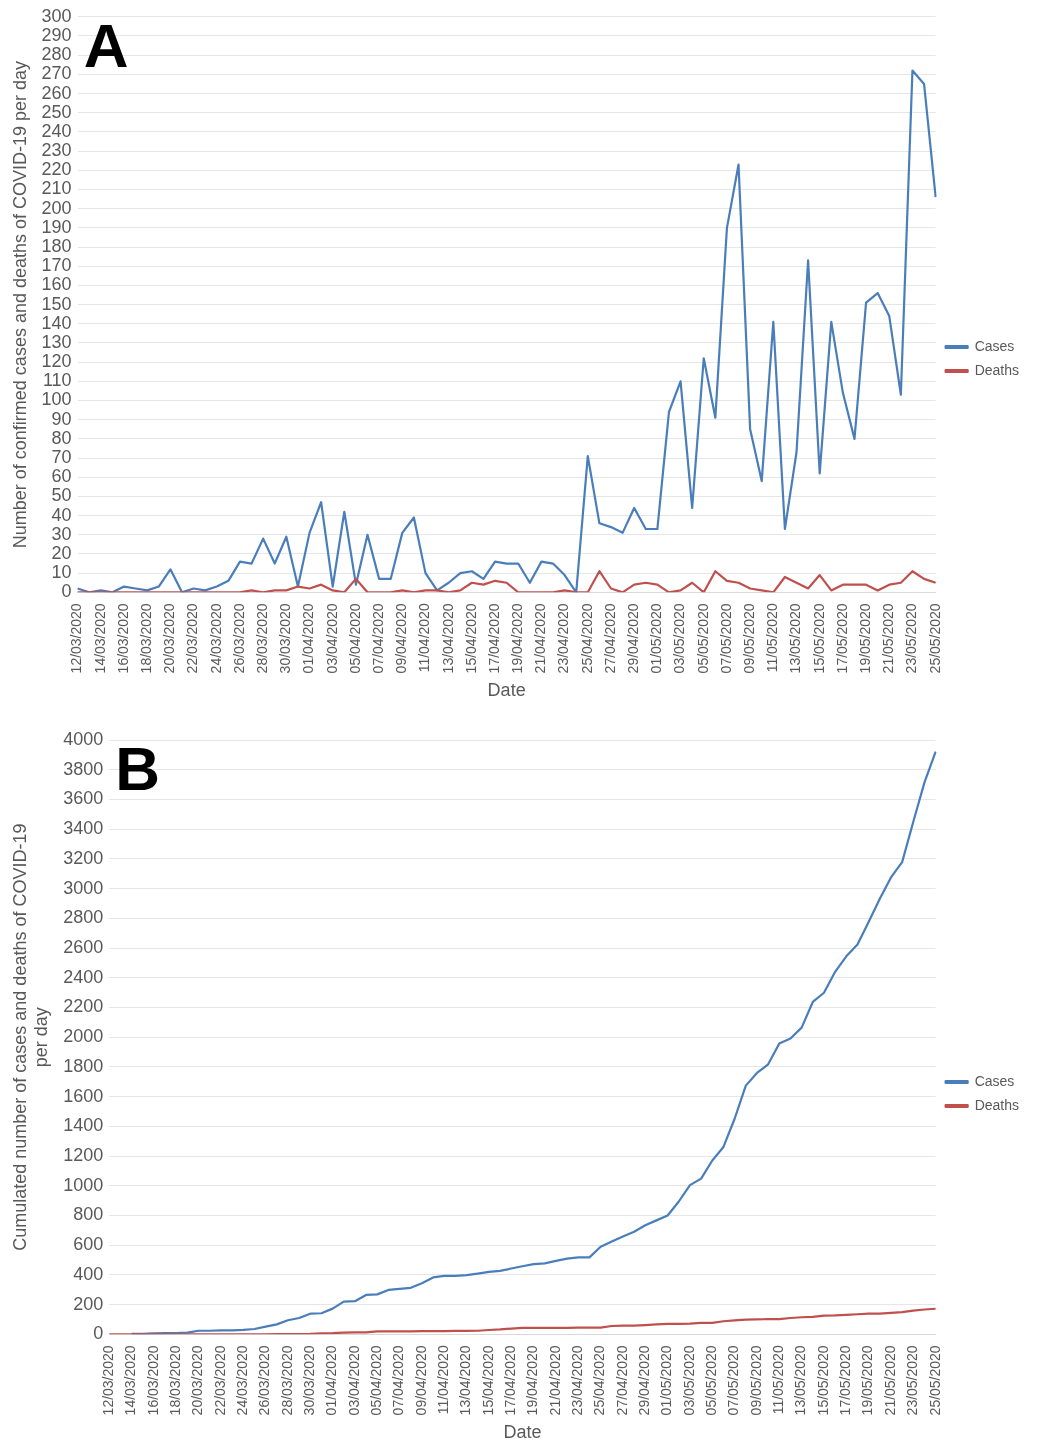 The width and height of the screenshot is (1039, 1452). What do you see at coordinates (88, 1214) in the screenshot?
I see `y-tick-label: 800` at bounding box center [88, 1214].